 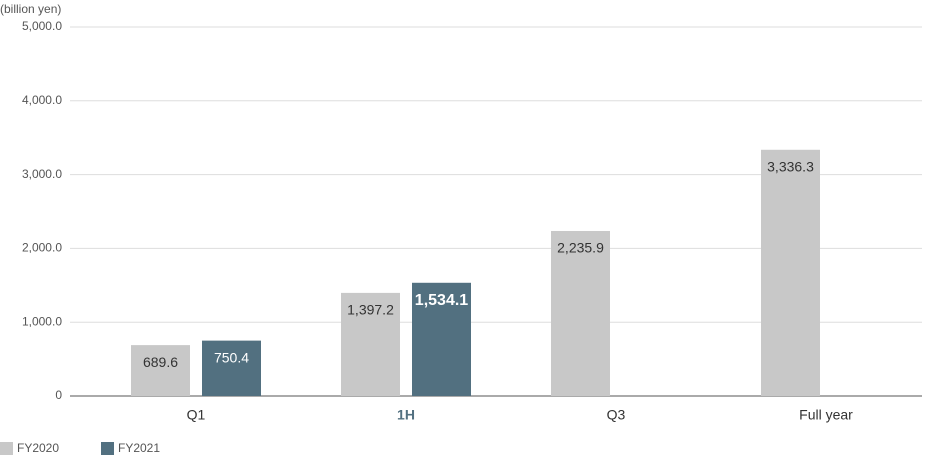 I want to click on value-label: 3,336.3, so click(x=790, y=166).